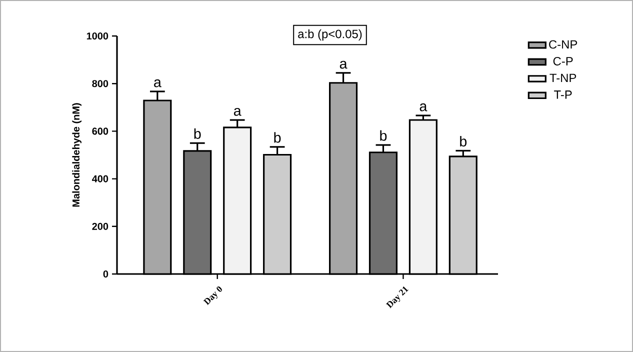 This screenshot has width=633, height=352. What do you see at coordinates (563, 78) in the screenshot?
I see `legend-label: T-NP` at bounding box center [563, 78].